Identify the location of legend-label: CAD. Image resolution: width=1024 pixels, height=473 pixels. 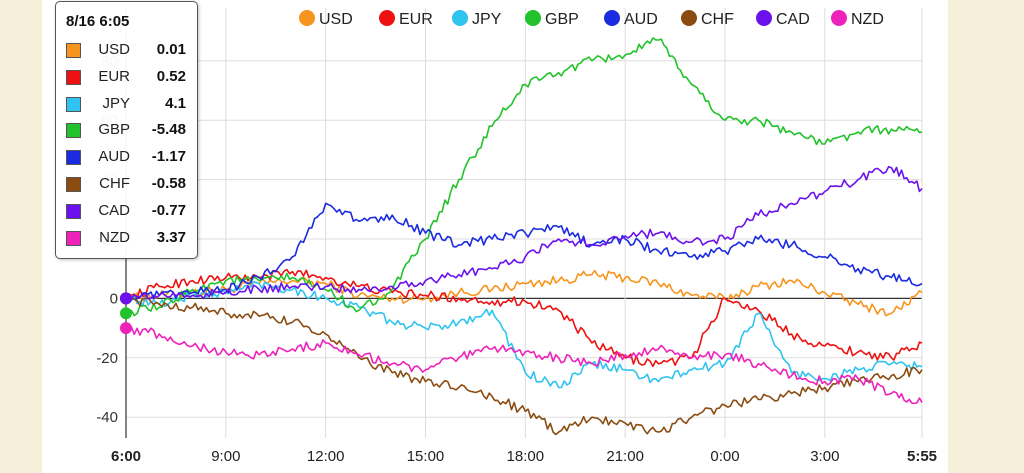
(793, 19).